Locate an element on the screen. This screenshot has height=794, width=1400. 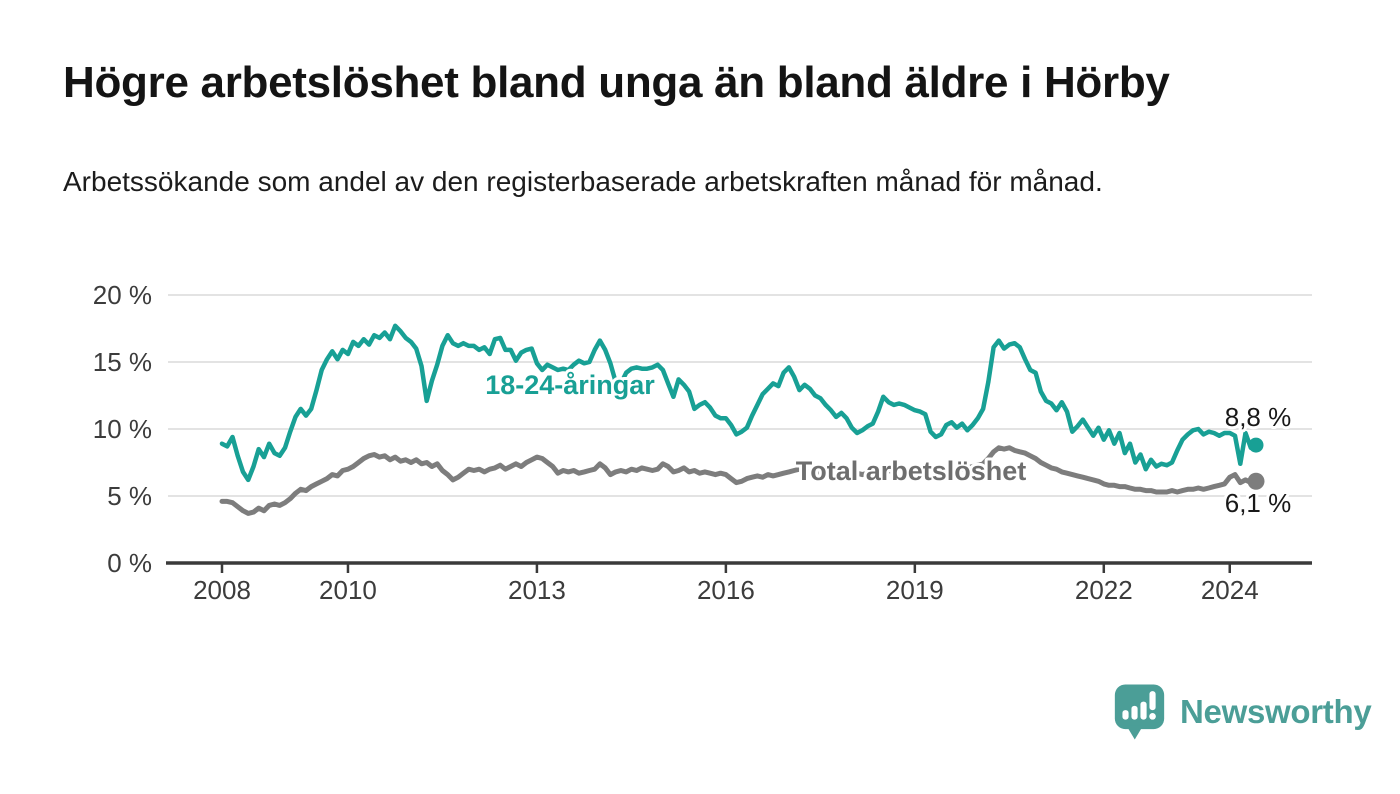
series-end-dot-total is located at coordinates (1256, 481).